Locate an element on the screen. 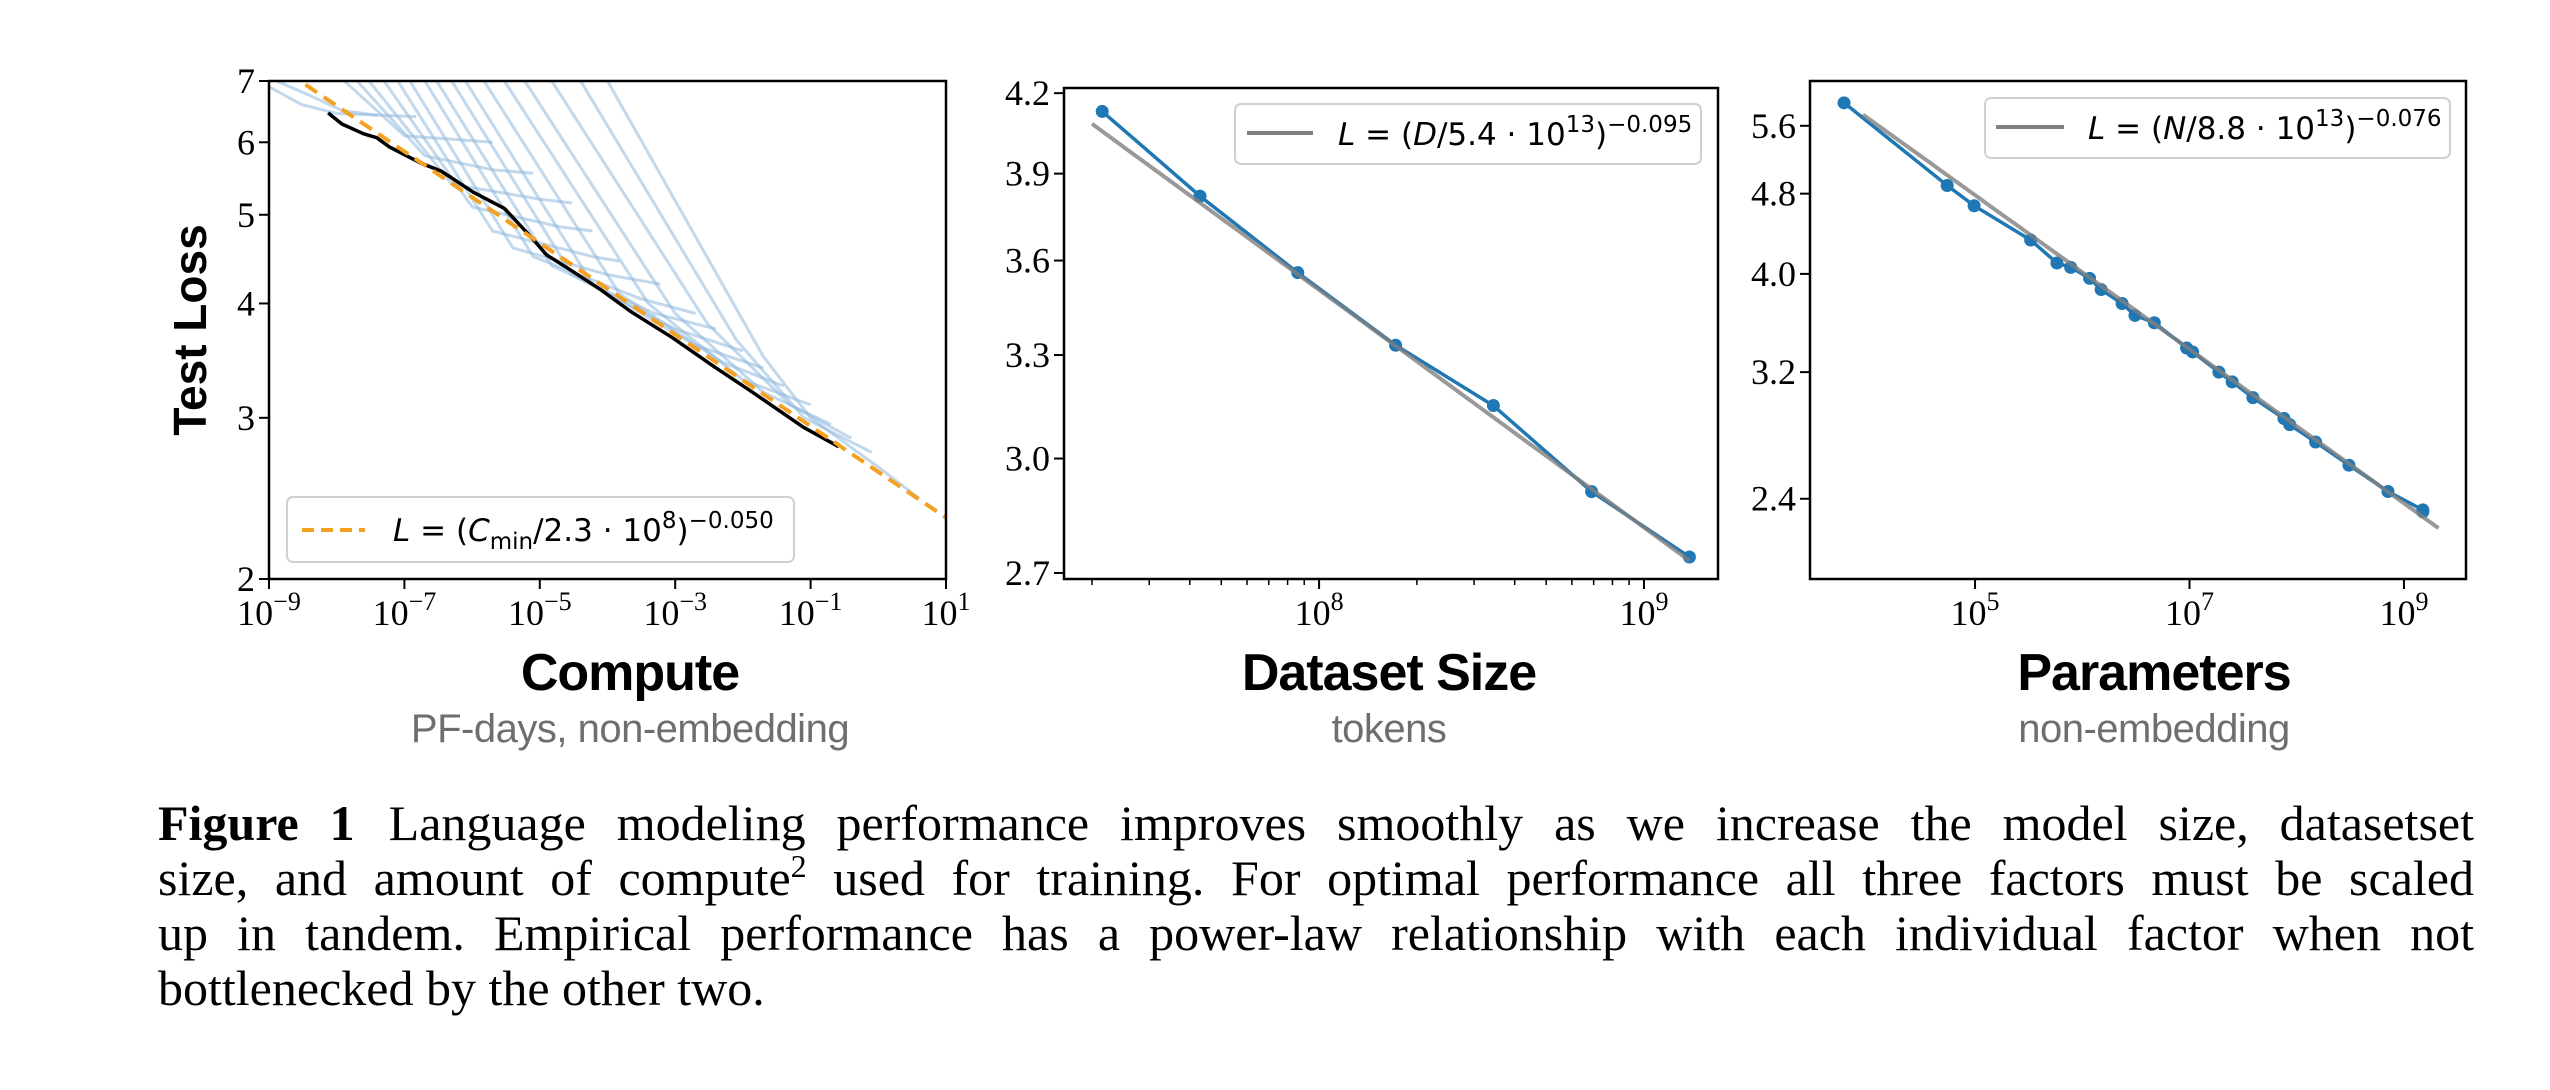 The width and height of the screenshot is (2550, 1090). y-tick-label: 4.0 is located at coordinates (1773, 274).